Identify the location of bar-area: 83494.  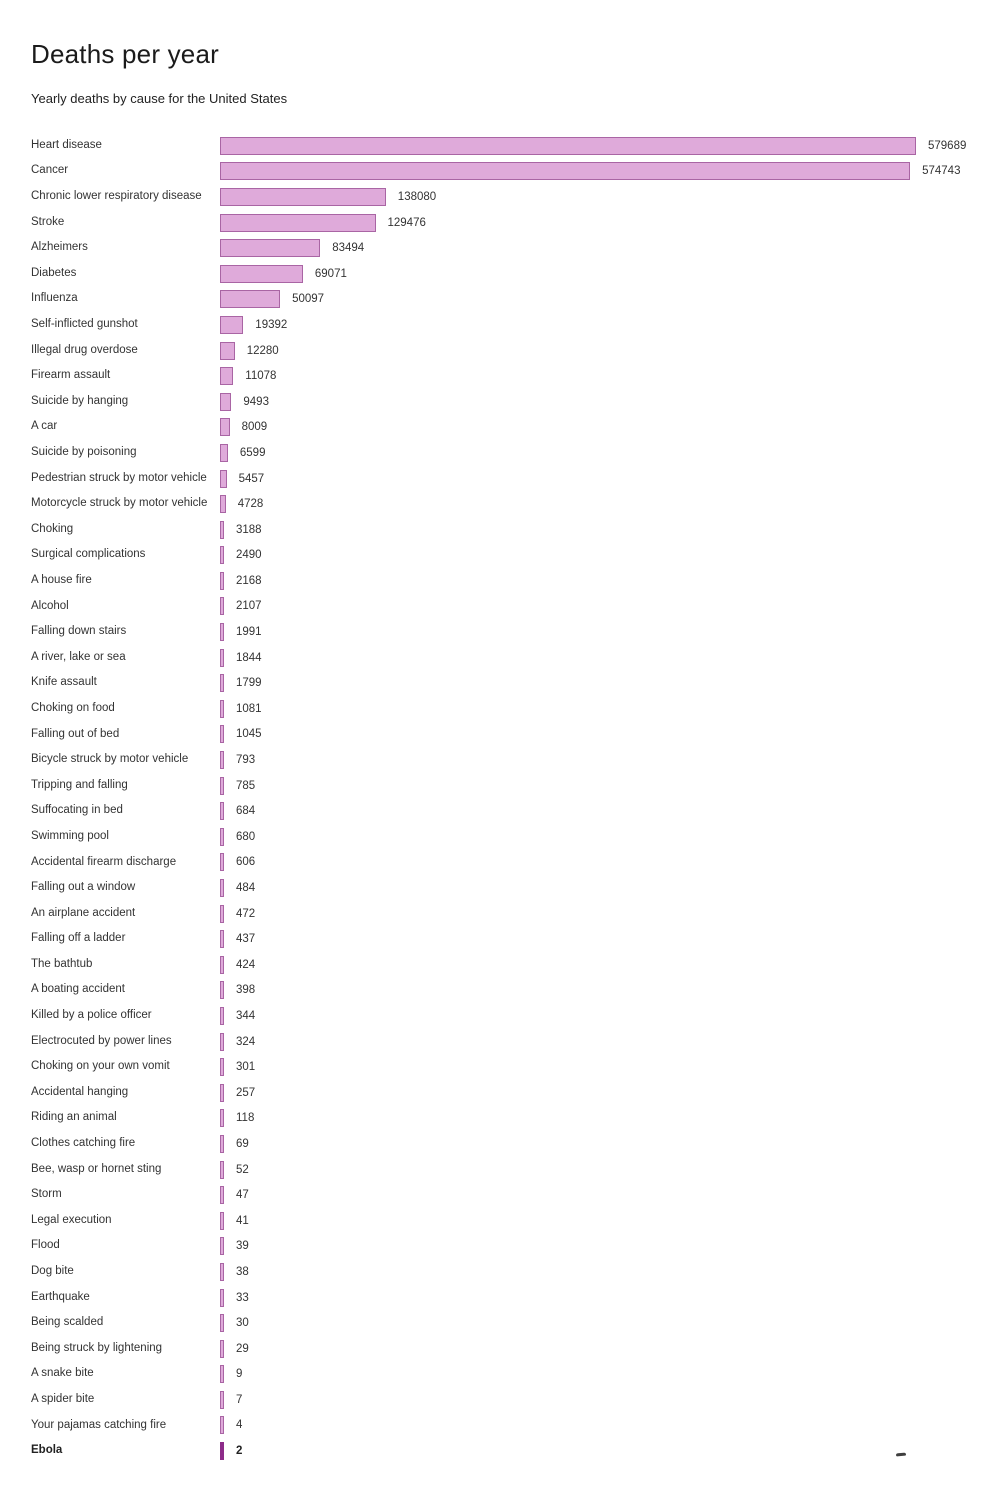
(594, 248).